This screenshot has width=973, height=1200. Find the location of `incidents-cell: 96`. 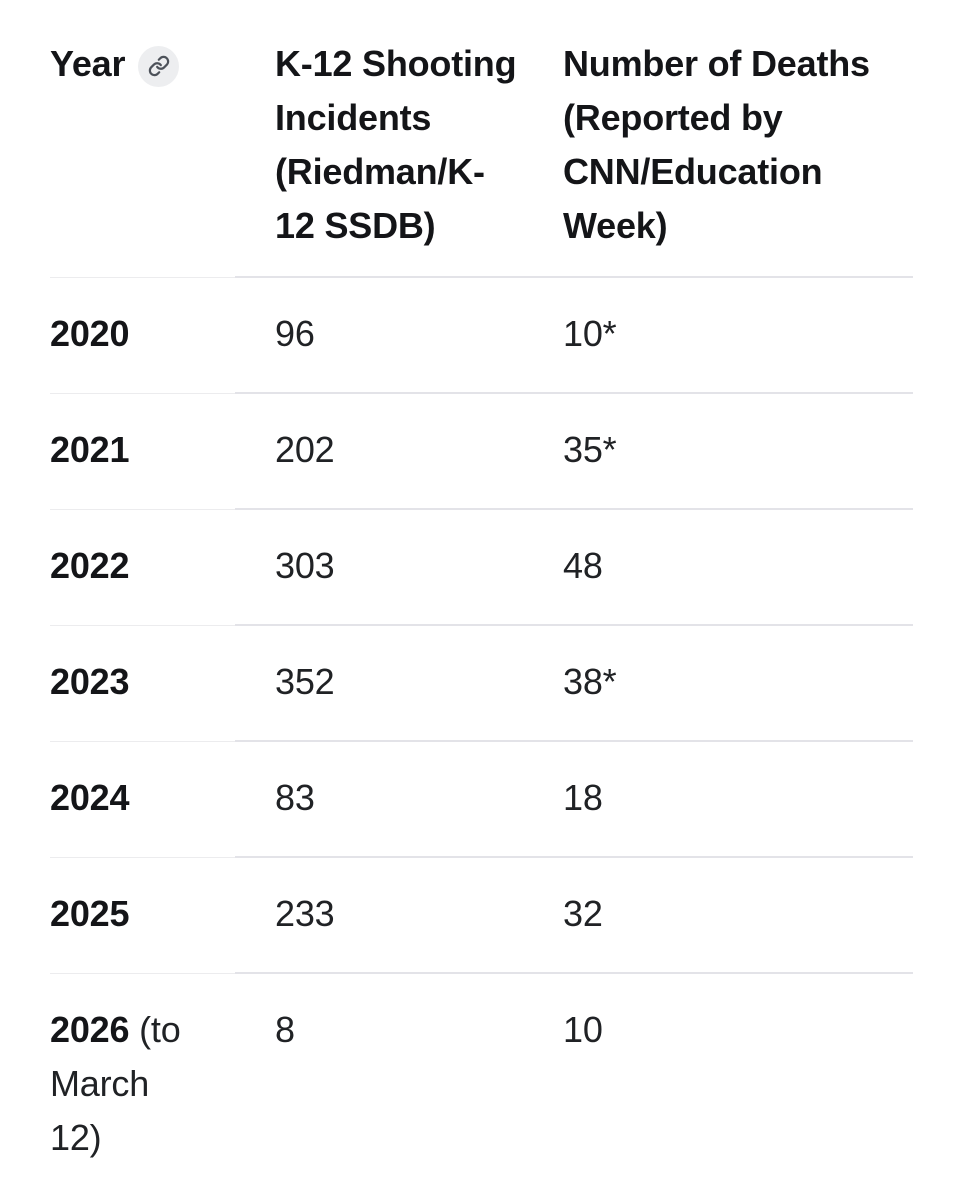

incidents-cell: 96 is located at coordinates (379, 334).